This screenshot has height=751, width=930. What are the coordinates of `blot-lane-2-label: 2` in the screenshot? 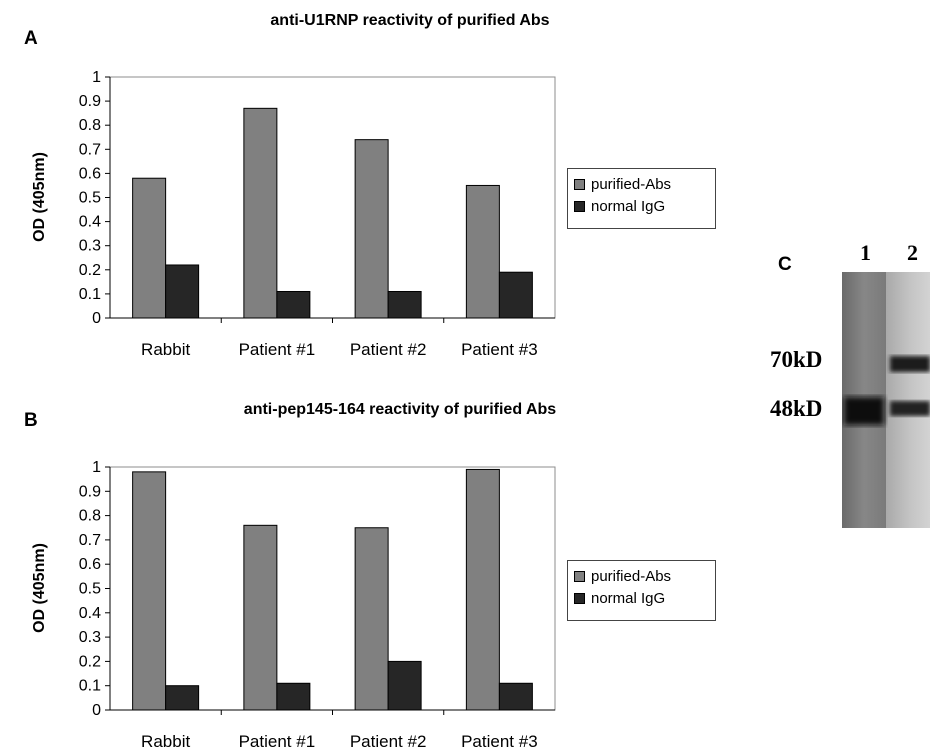 It's located at (912, 252).